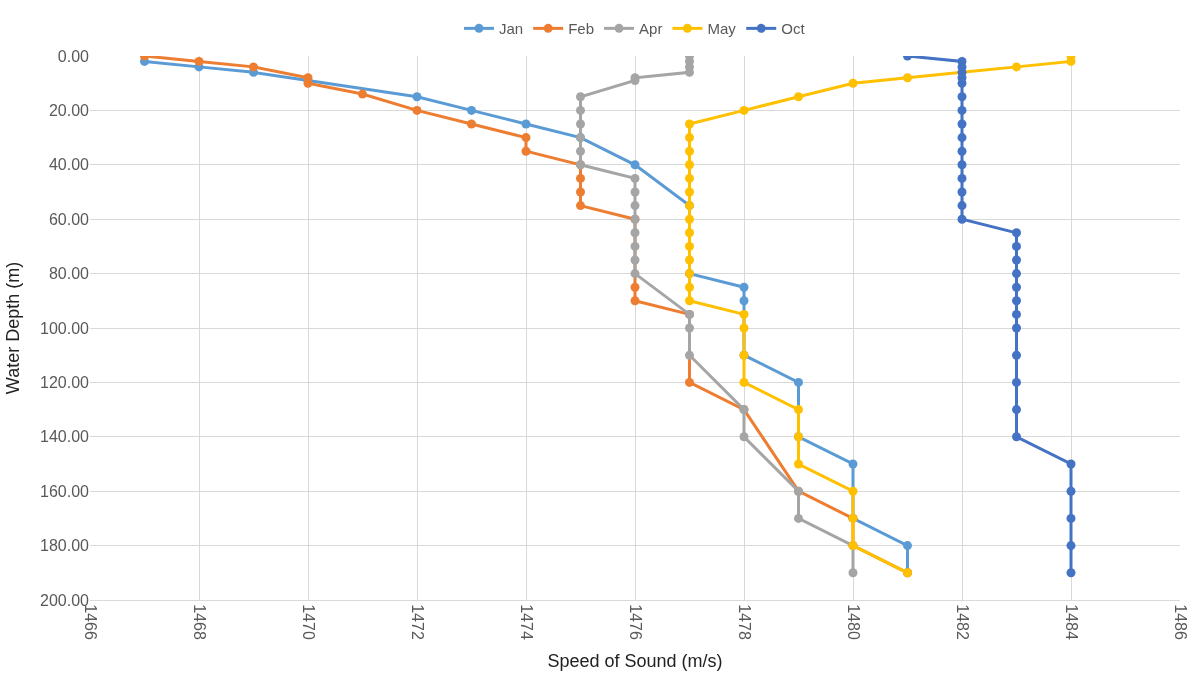 This screenshot has width=1200, height=680. What do you see at coordinates (199, 622) in the screenshot?
I see `x-tick-label: 1468` at bounding box center [199, 622].